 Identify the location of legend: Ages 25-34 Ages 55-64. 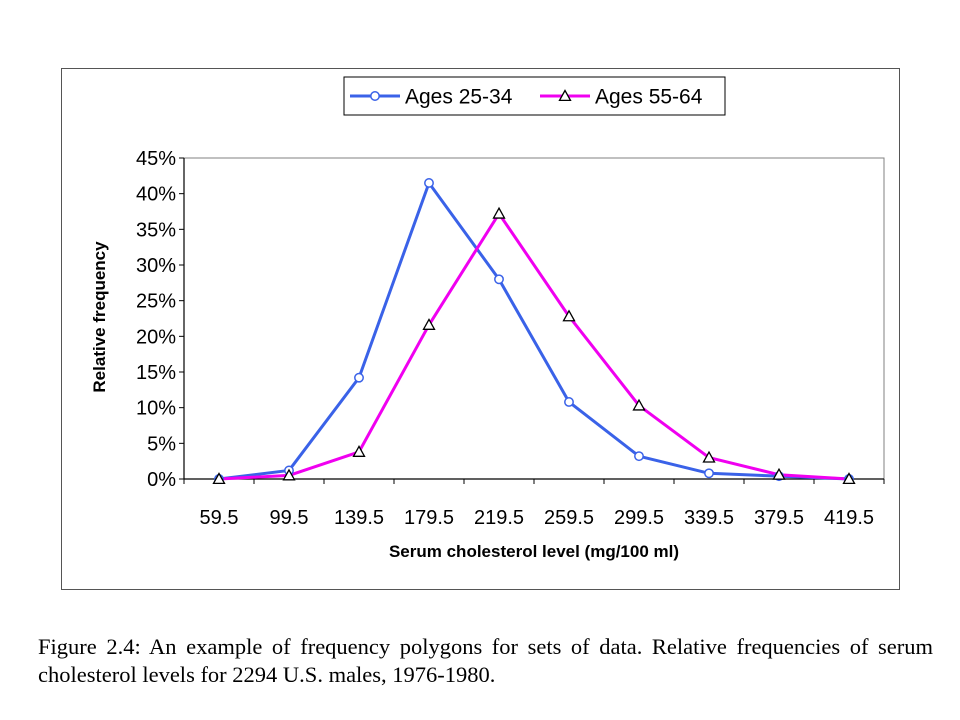
(534, 96).